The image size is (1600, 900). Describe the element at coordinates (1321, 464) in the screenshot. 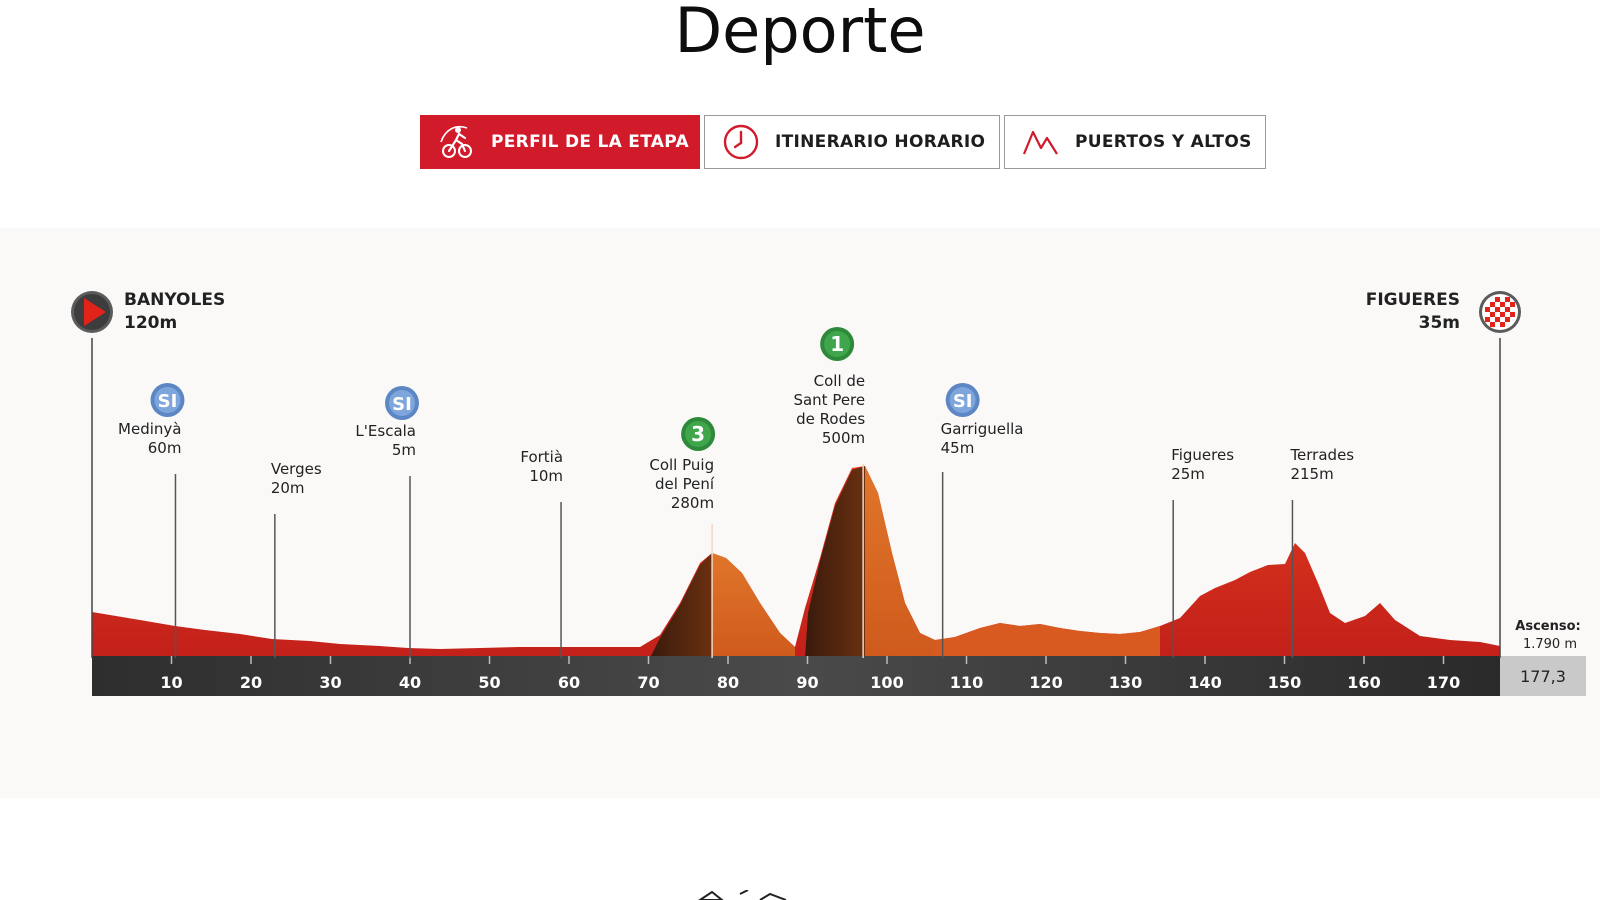

I see `route-point-label: Terrades 215m` at that location.